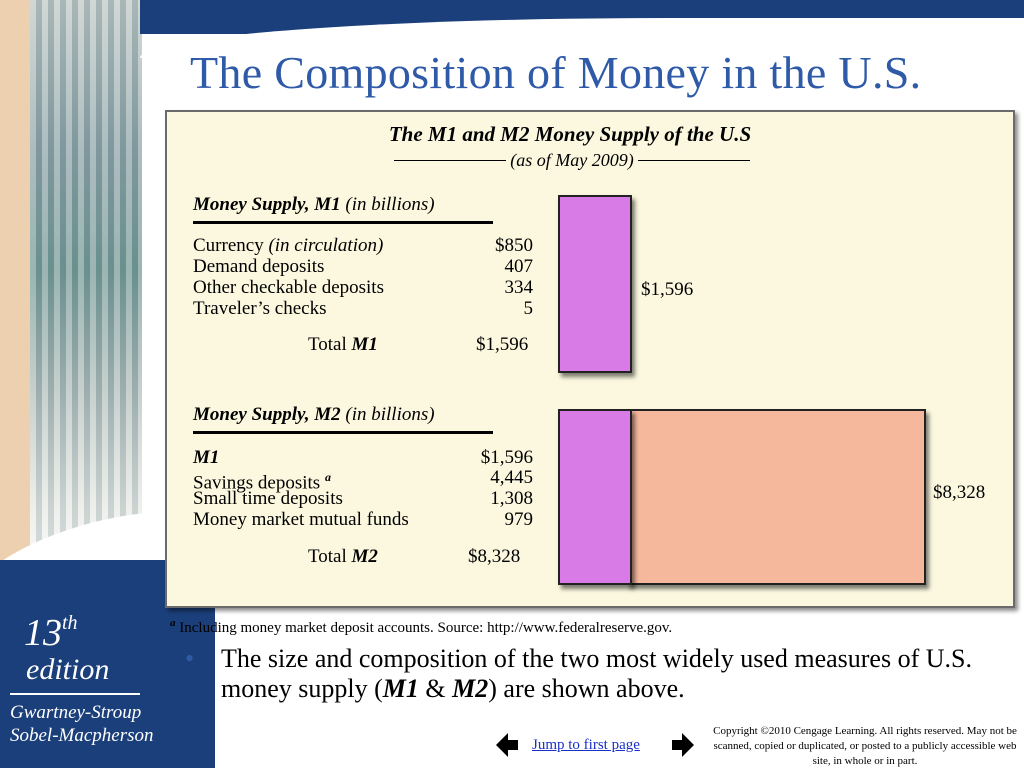 The height and width of the screenshot is (768, 1024). What do you see at coordinates (390, 204) in the screenshot?
I see `m1-heading-unit: (in billions)` at bounding box center [390, 204].